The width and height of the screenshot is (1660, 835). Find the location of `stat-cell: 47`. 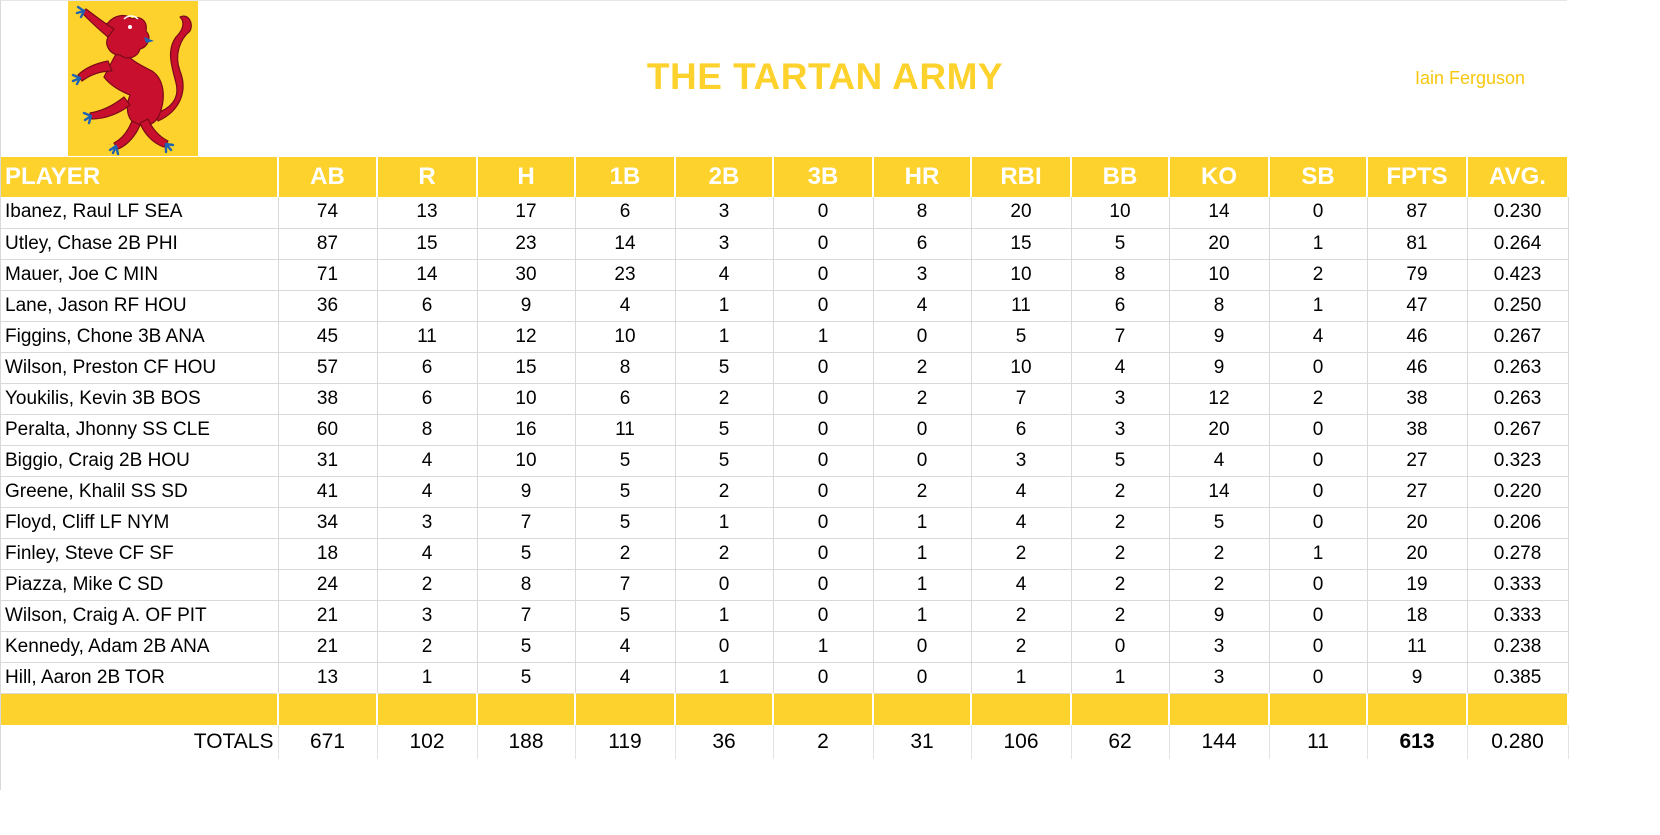

stat-cell: 47 is located at coordinates (1417, 306).